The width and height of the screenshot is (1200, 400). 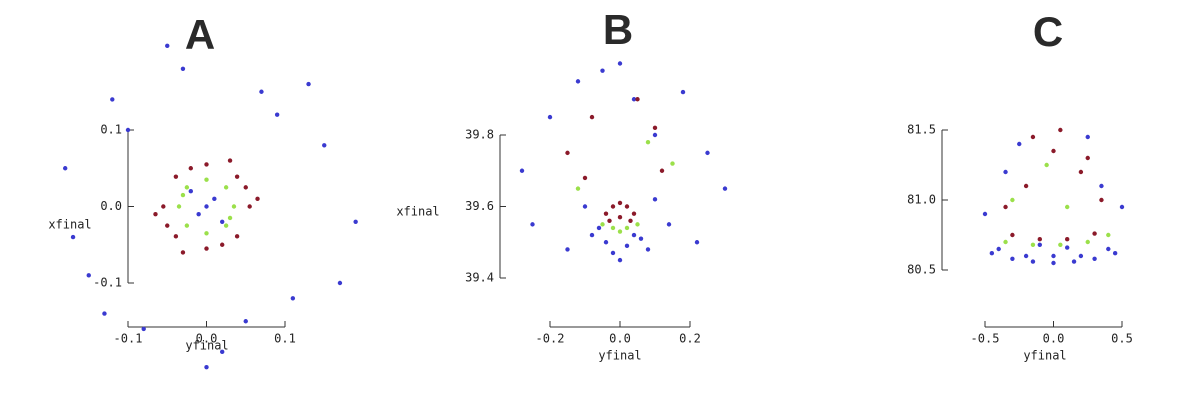 What do you see at coordinates (479, 135) in the screenshot?
I see `y-tick-label: 39.8` at bounding box center [479, 135].